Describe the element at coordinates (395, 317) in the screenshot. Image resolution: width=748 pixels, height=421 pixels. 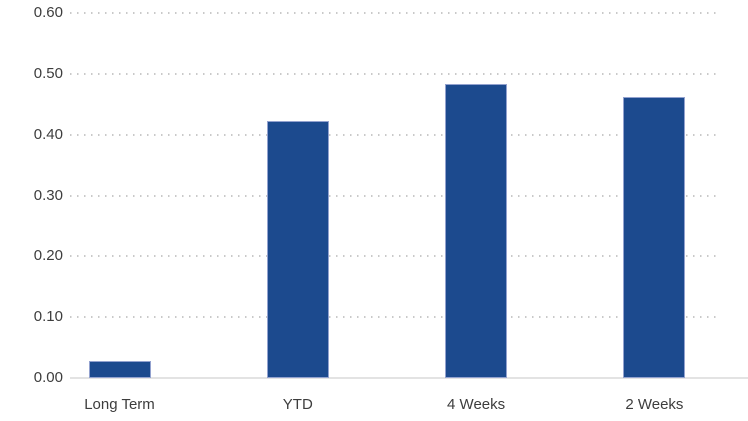
I see `gridline-0.10` at that location.